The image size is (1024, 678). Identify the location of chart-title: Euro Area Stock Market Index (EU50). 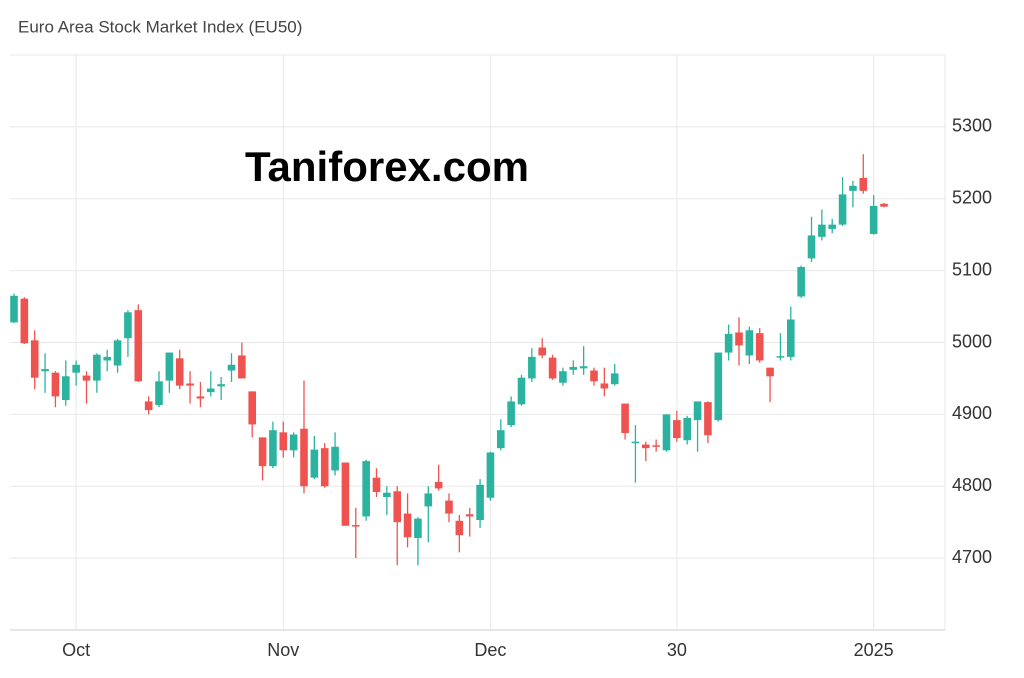
(160, 26).